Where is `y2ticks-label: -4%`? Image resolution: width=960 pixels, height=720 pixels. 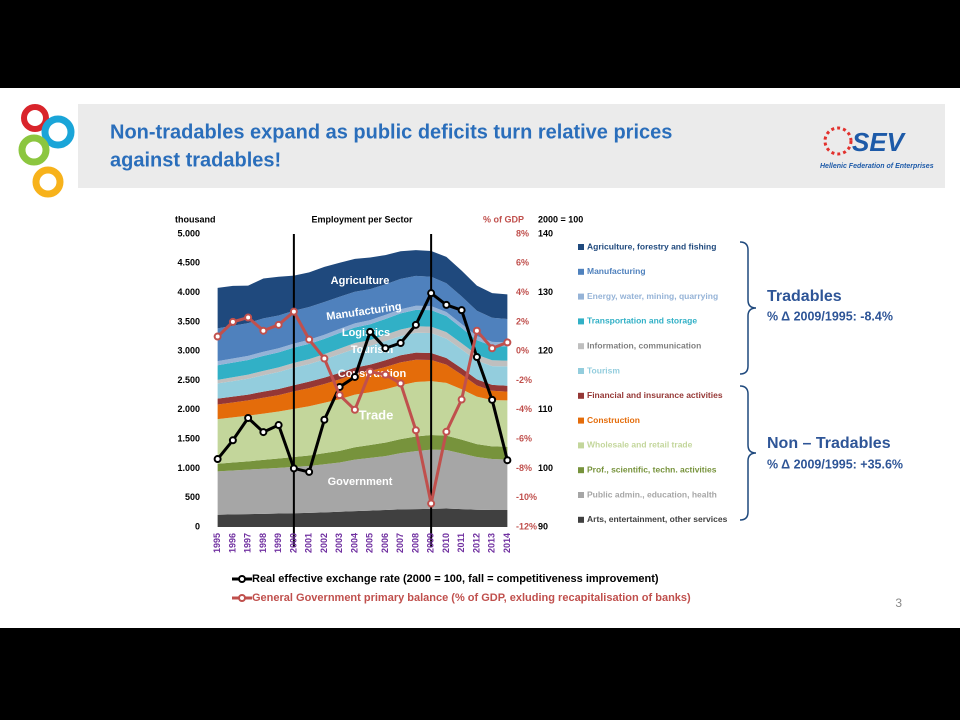 y2ticks-label: -4% is located at coordinates (524, 409).